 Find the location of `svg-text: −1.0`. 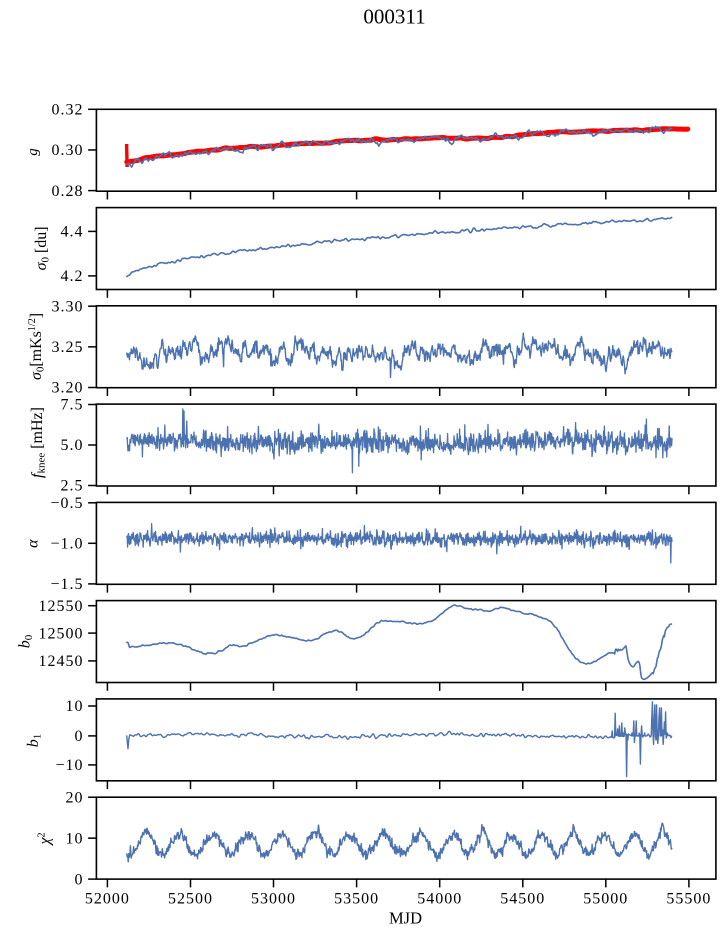

svg-text: −1.0 is located at coordinates (66, 544).